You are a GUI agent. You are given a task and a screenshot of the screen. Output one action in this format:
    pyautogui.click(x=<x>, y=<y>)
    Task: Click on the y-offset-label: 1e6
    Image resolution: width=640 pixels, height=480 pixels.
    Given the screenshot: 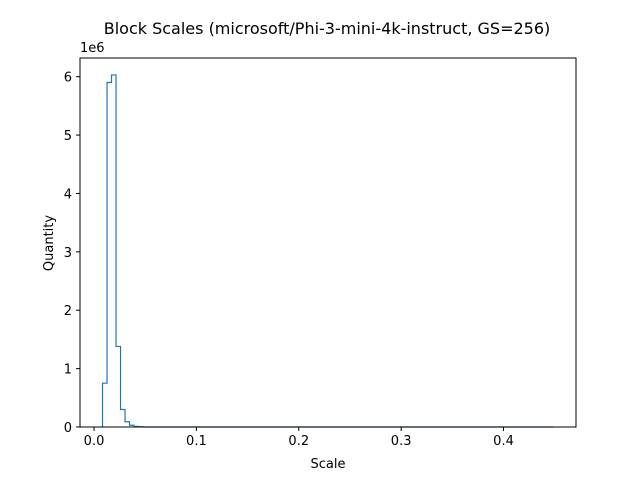 What is the action you would take?
    pyautogui.click(x=92, y=48)
    